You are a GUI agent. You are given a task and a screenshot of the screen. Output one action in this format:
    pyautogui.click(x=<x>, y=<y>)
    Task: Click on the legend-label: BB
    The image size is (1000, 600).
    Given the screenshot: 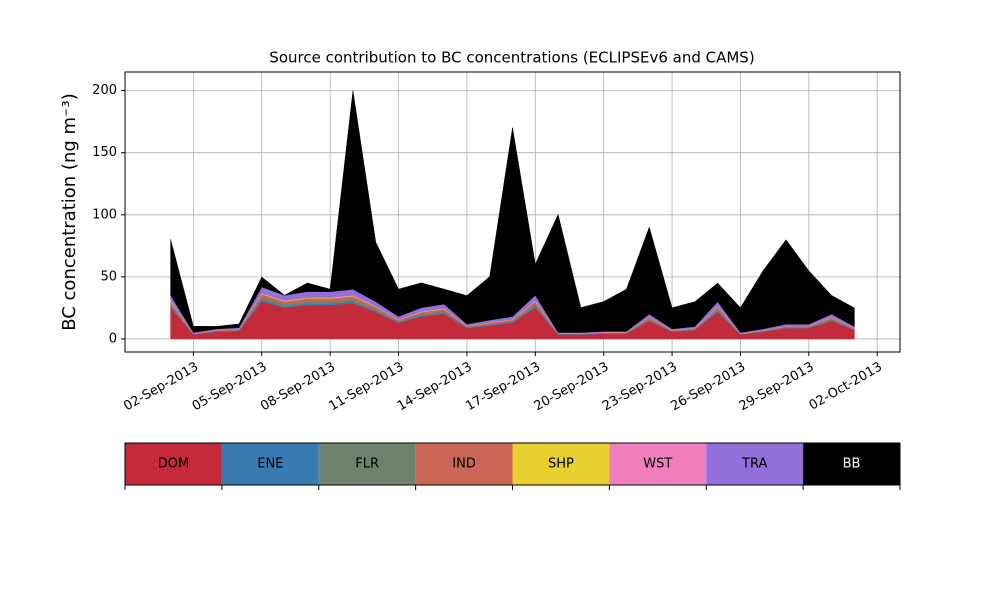 What is the action you would take?
    pyautogui.click(x=852, y=464)
    